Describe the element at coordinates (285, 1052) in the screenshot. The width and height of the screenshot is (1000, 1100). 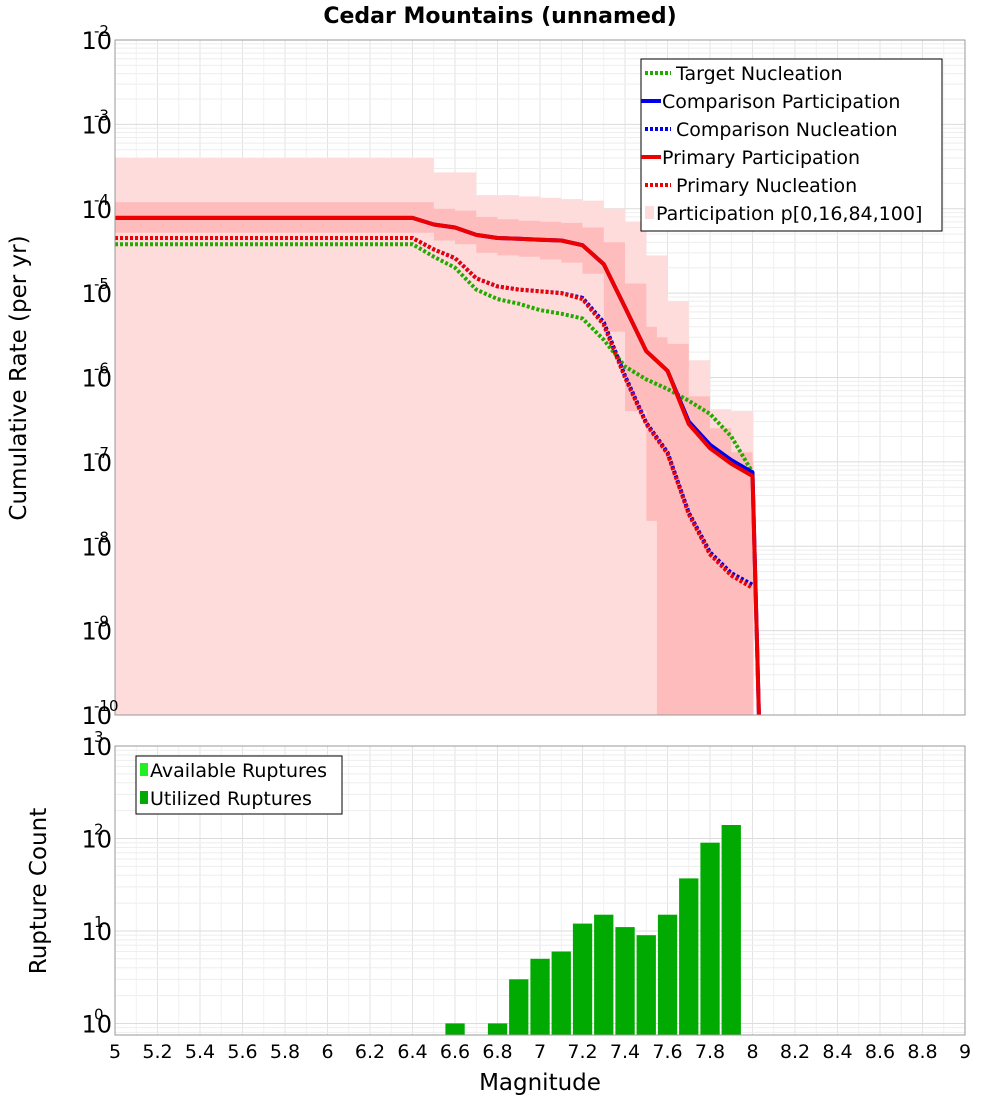
I see `x-tick-label: 5.8` at that location.